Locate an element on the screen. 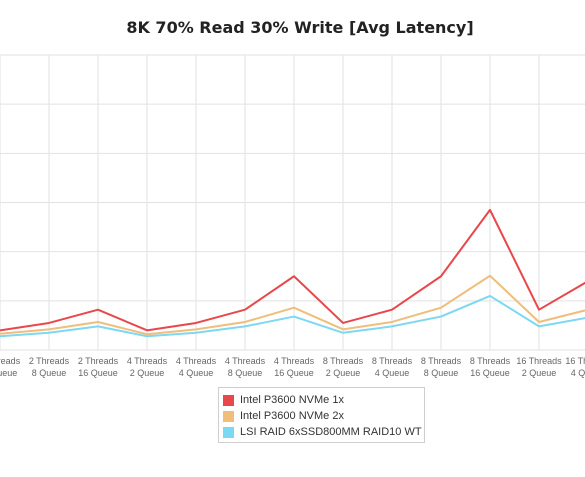 The width and height of the screenshot is (585, 477). legend-item: LSI RAID 6xSSD800MM RAID10 WT is located at coordinates (323, 432).